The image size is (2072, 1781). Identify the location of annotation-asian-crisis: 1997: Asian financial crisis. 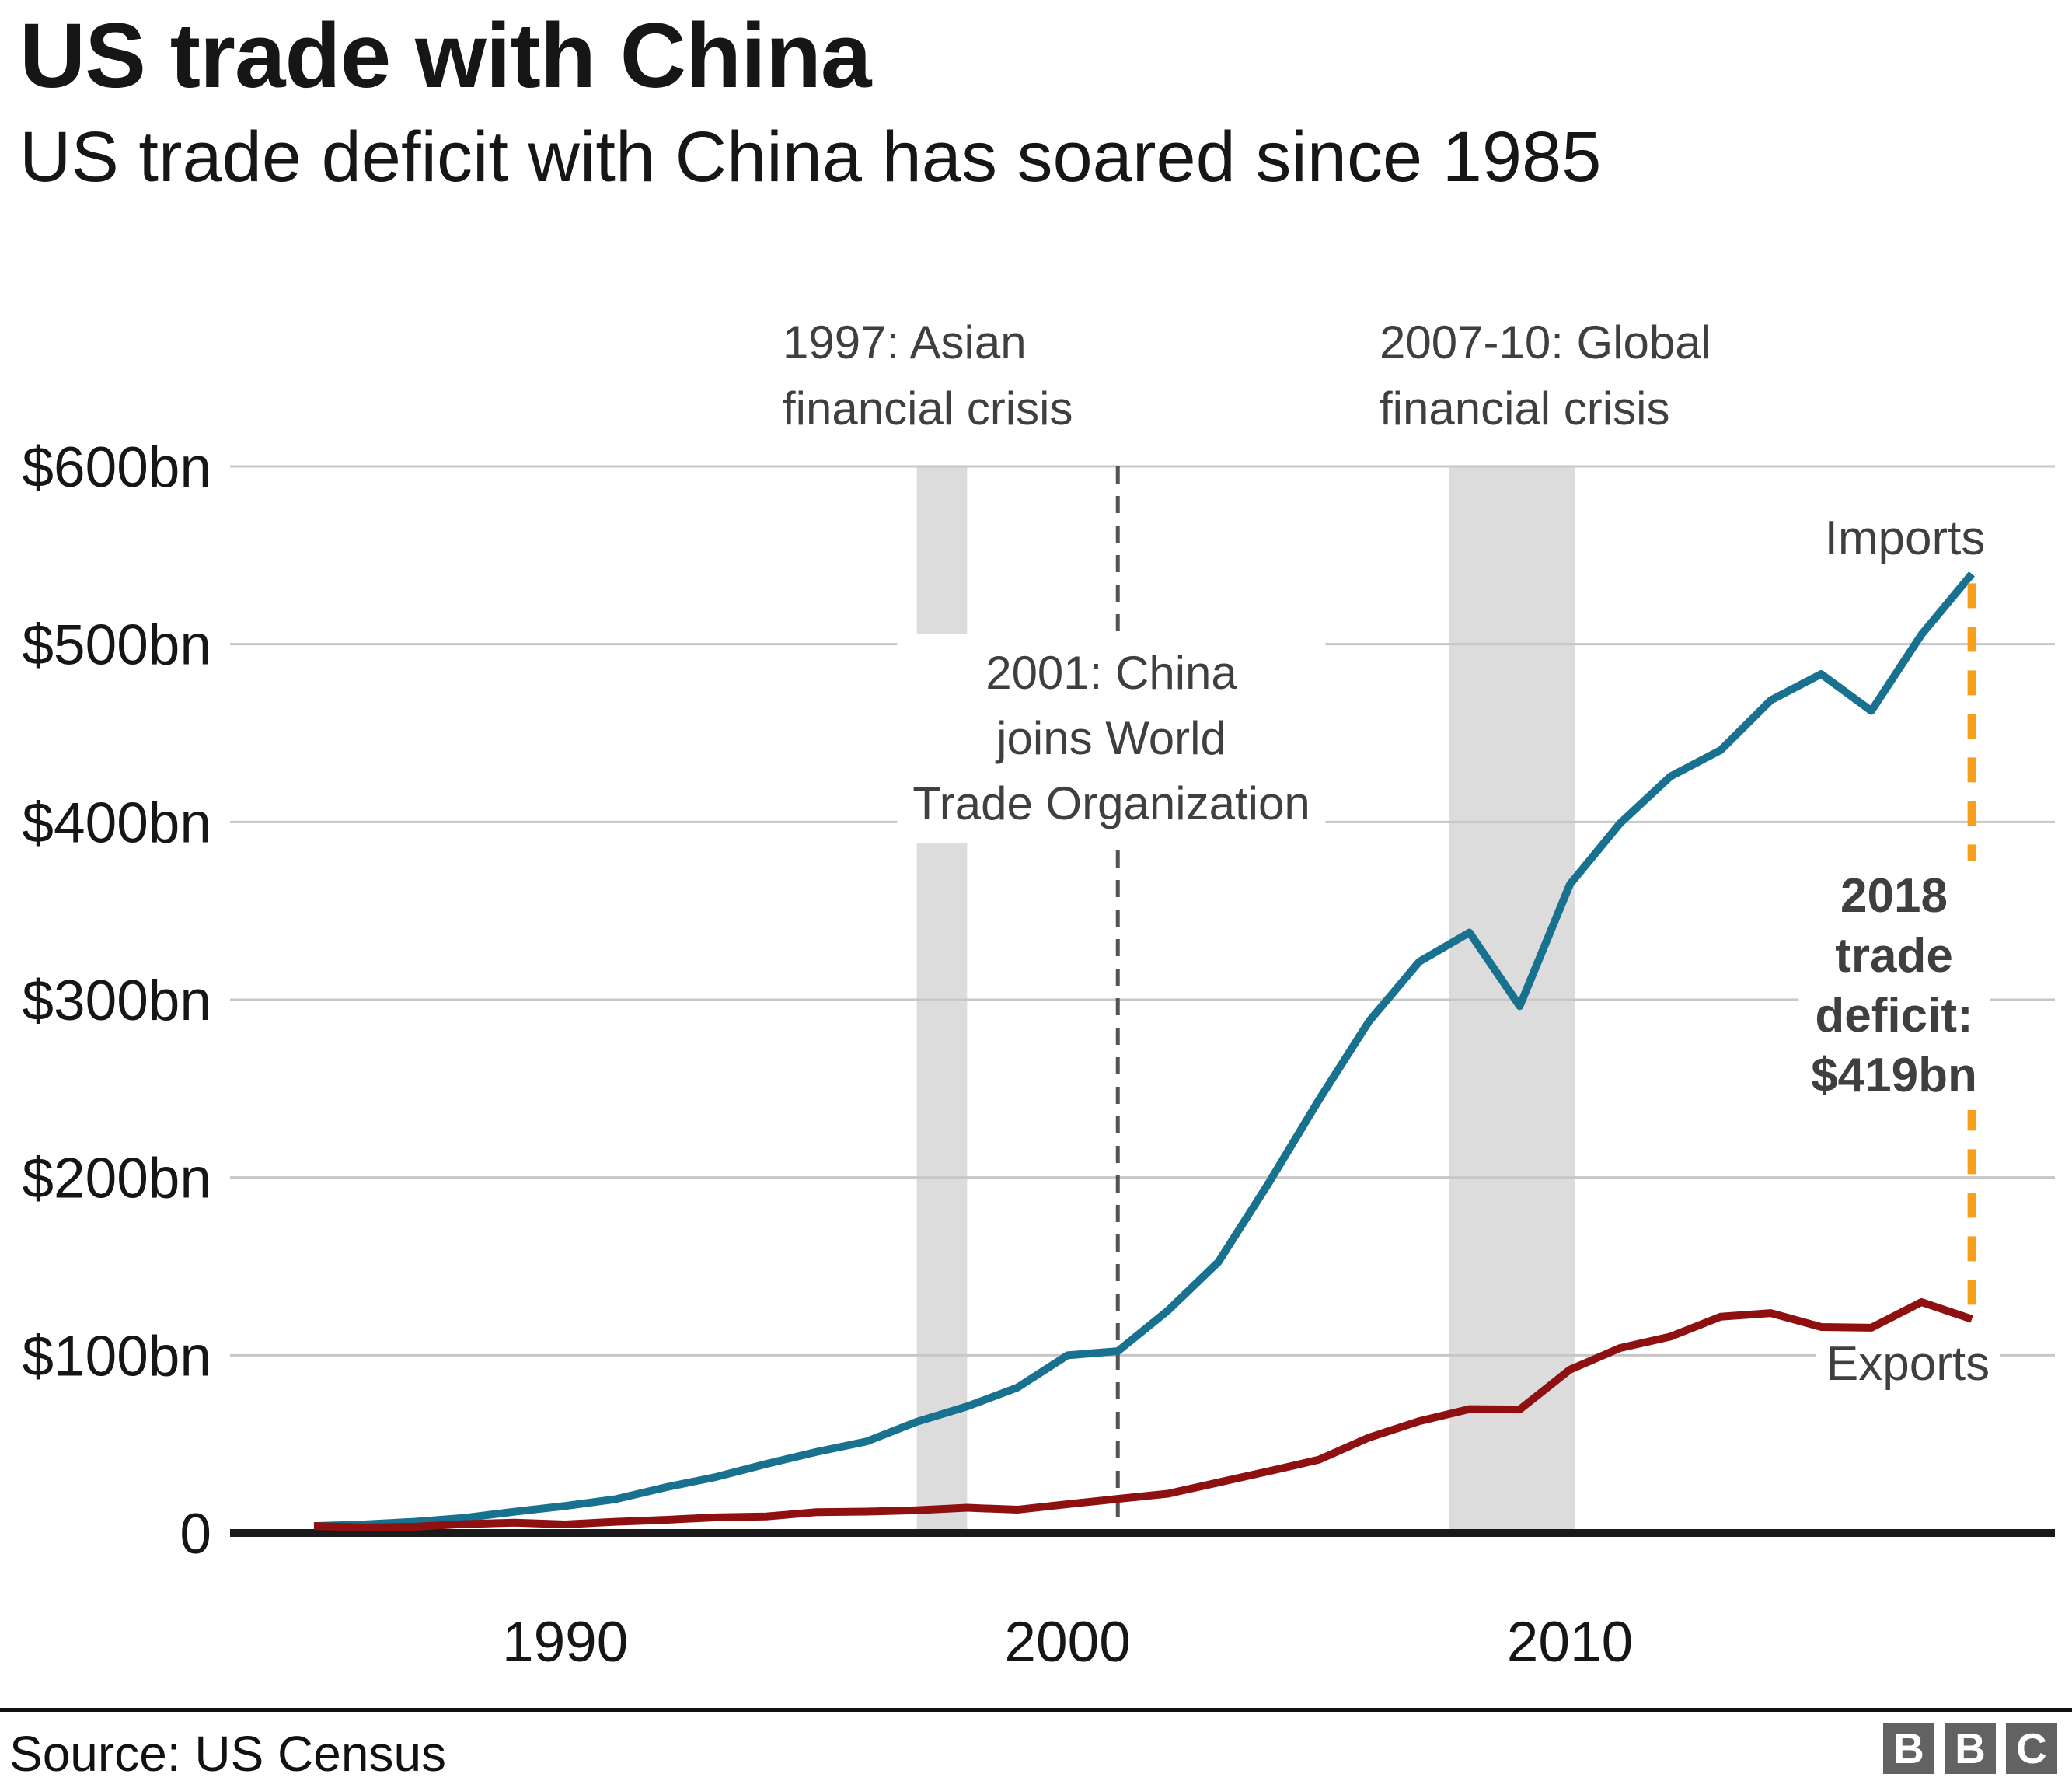
(928, 375).